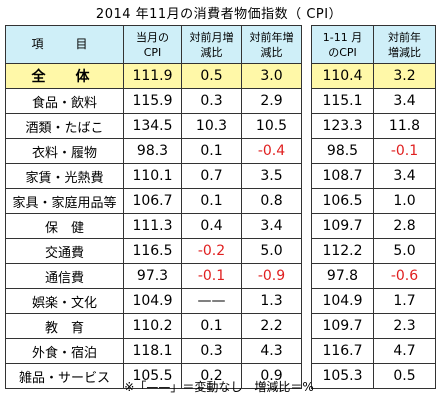  I want to click on cell-yoy: -0.4, so click(271, 151).